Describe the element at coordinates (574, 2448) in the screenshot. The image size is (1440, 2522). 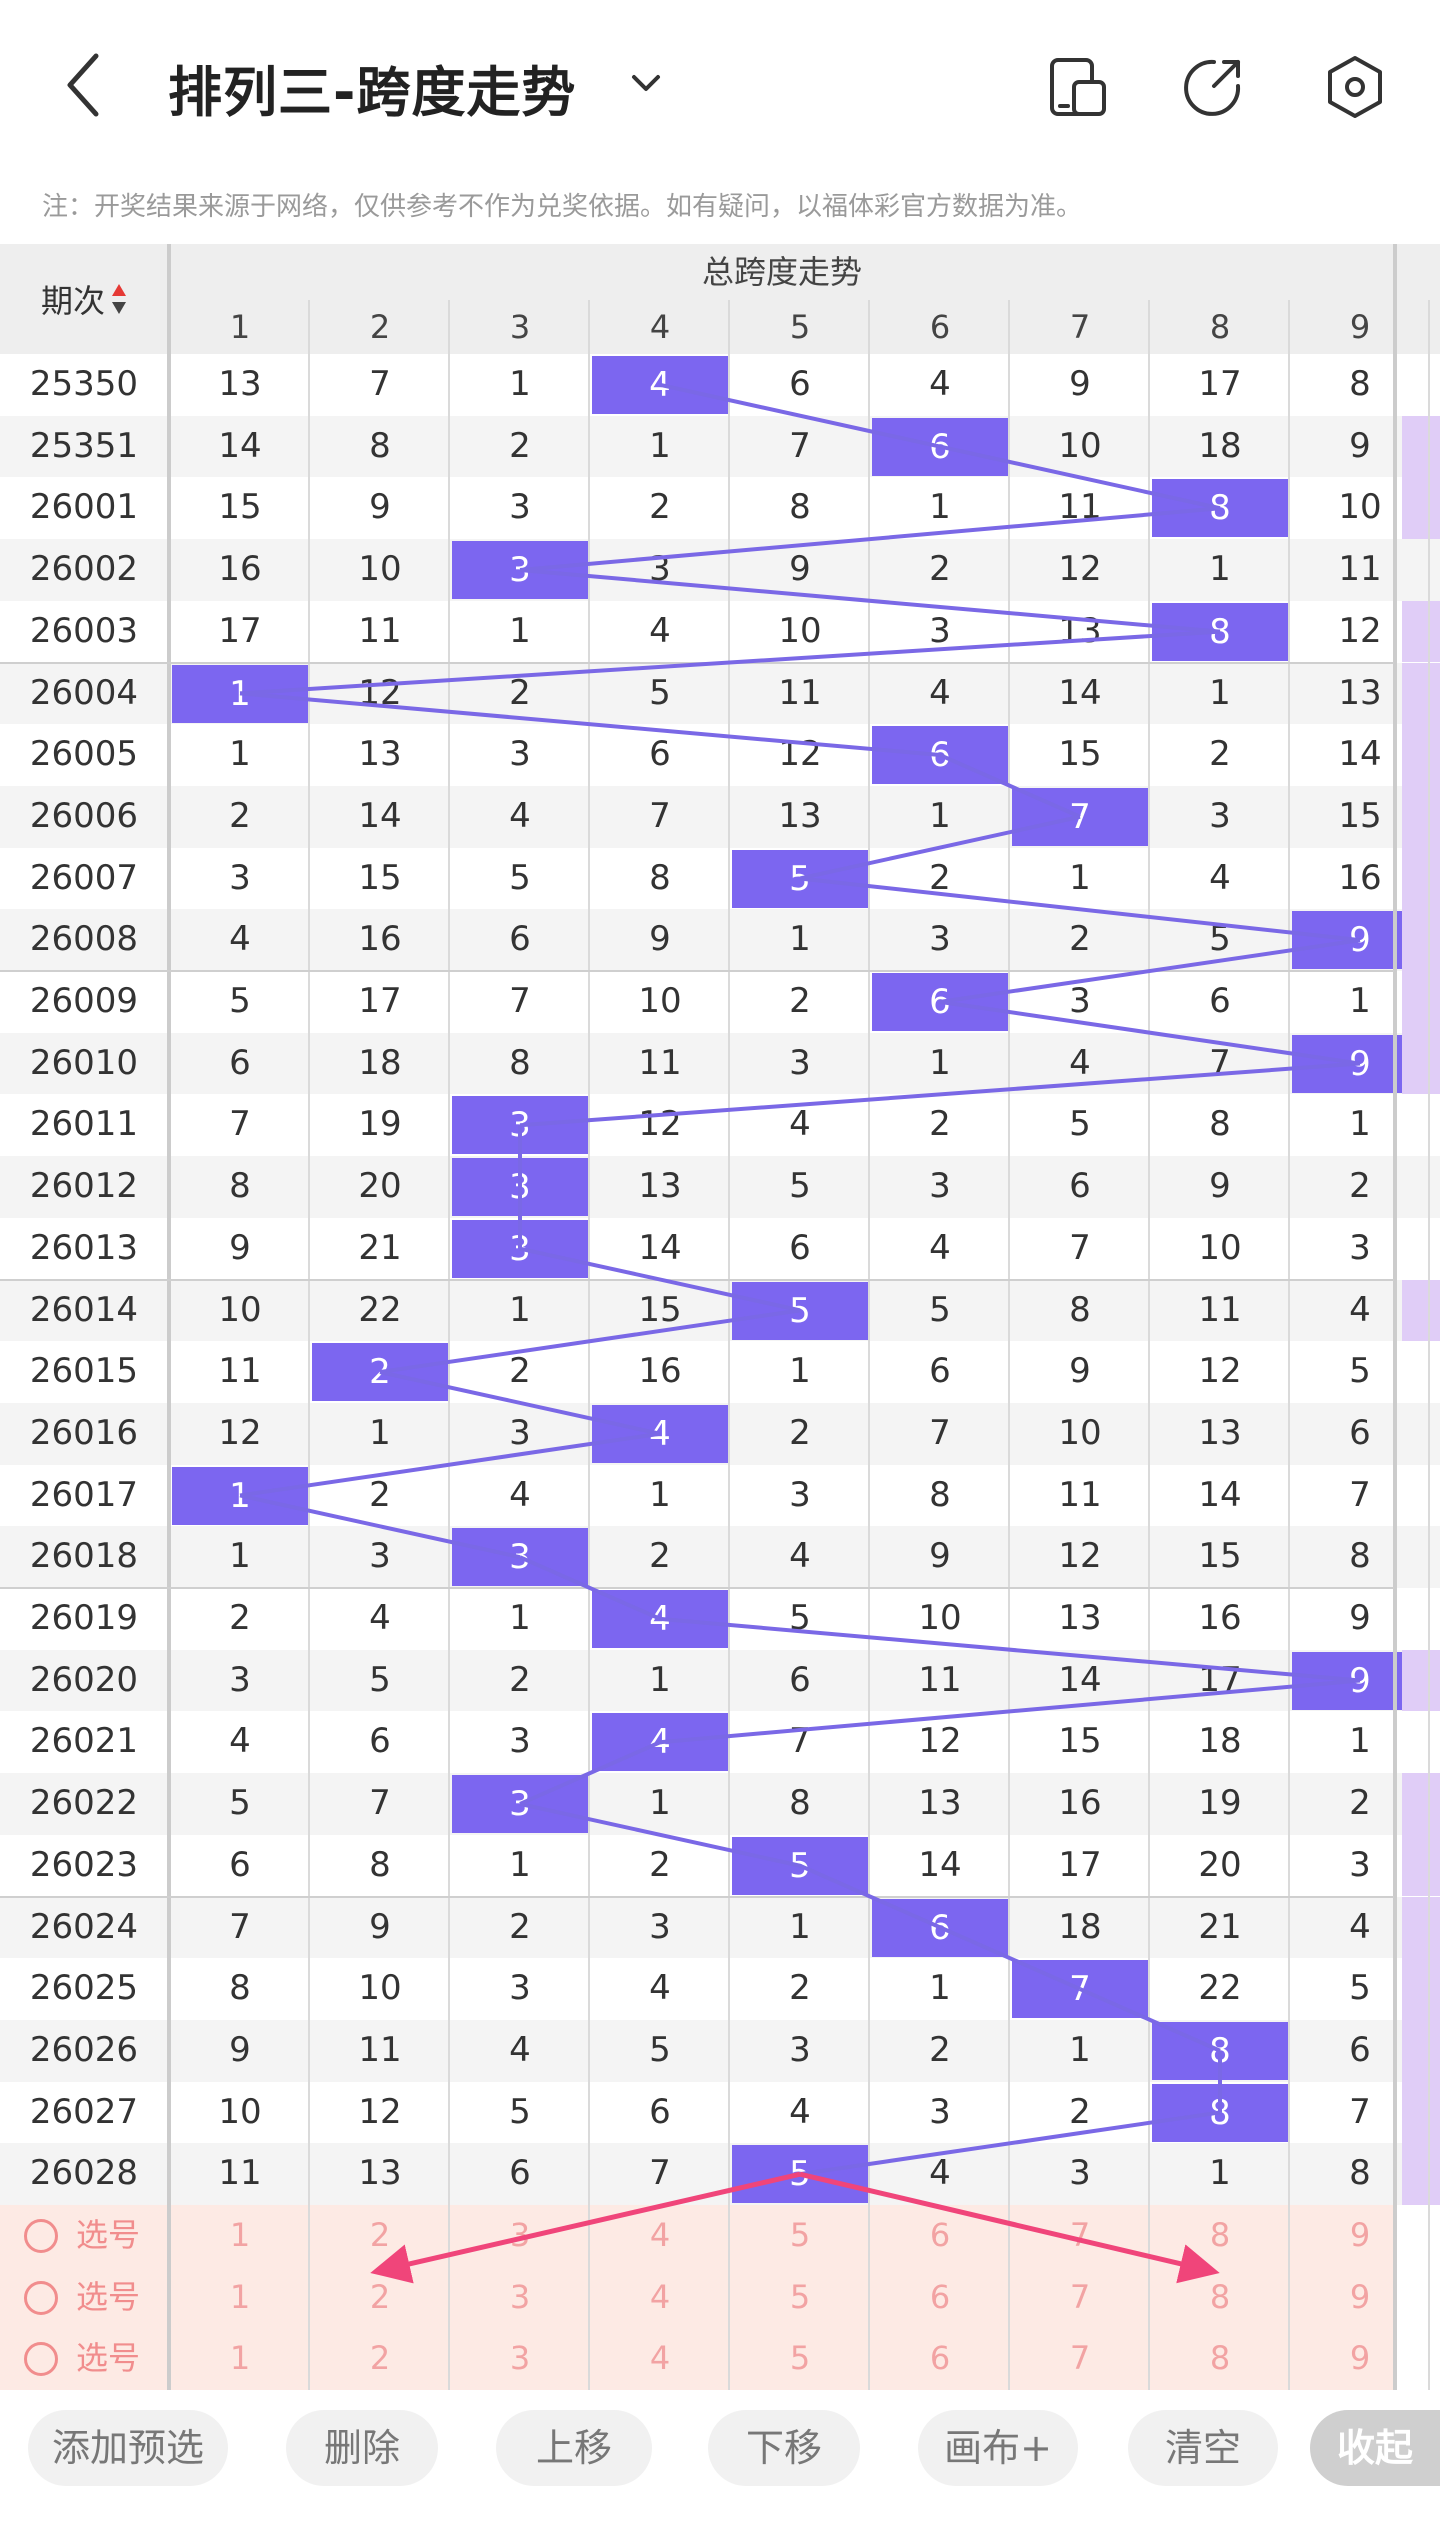
I see `move-up-button: 上移` at that location.